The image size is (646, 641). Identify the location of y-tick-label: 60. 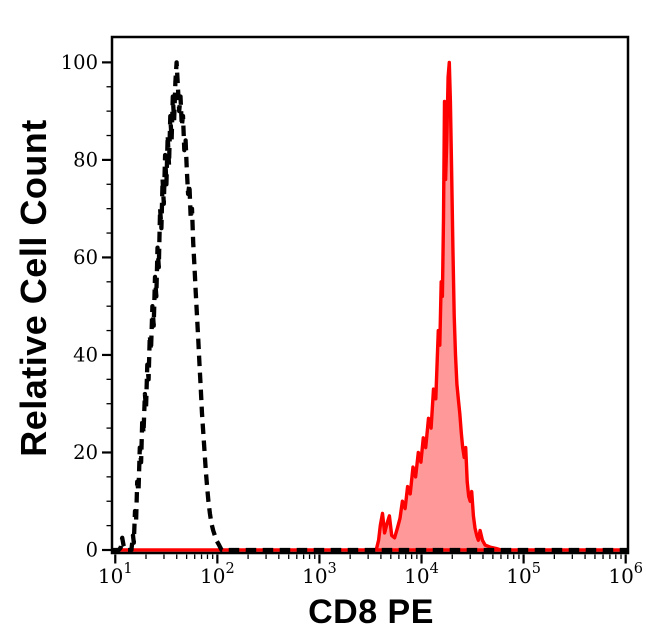
(85, 257).